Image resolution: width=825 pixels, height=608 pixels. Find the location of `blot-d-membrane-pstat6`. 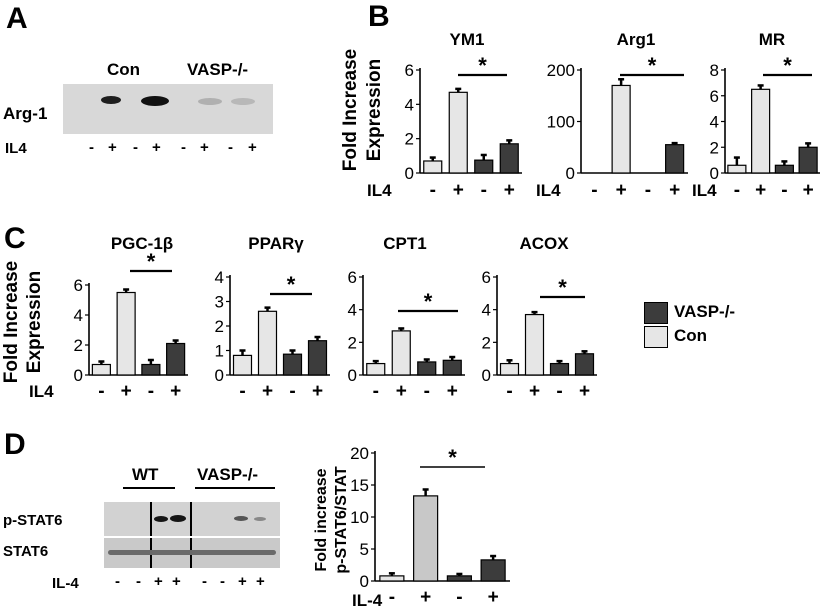

blot-d-membrane-pstat6 is located at coordinates (192, 519).